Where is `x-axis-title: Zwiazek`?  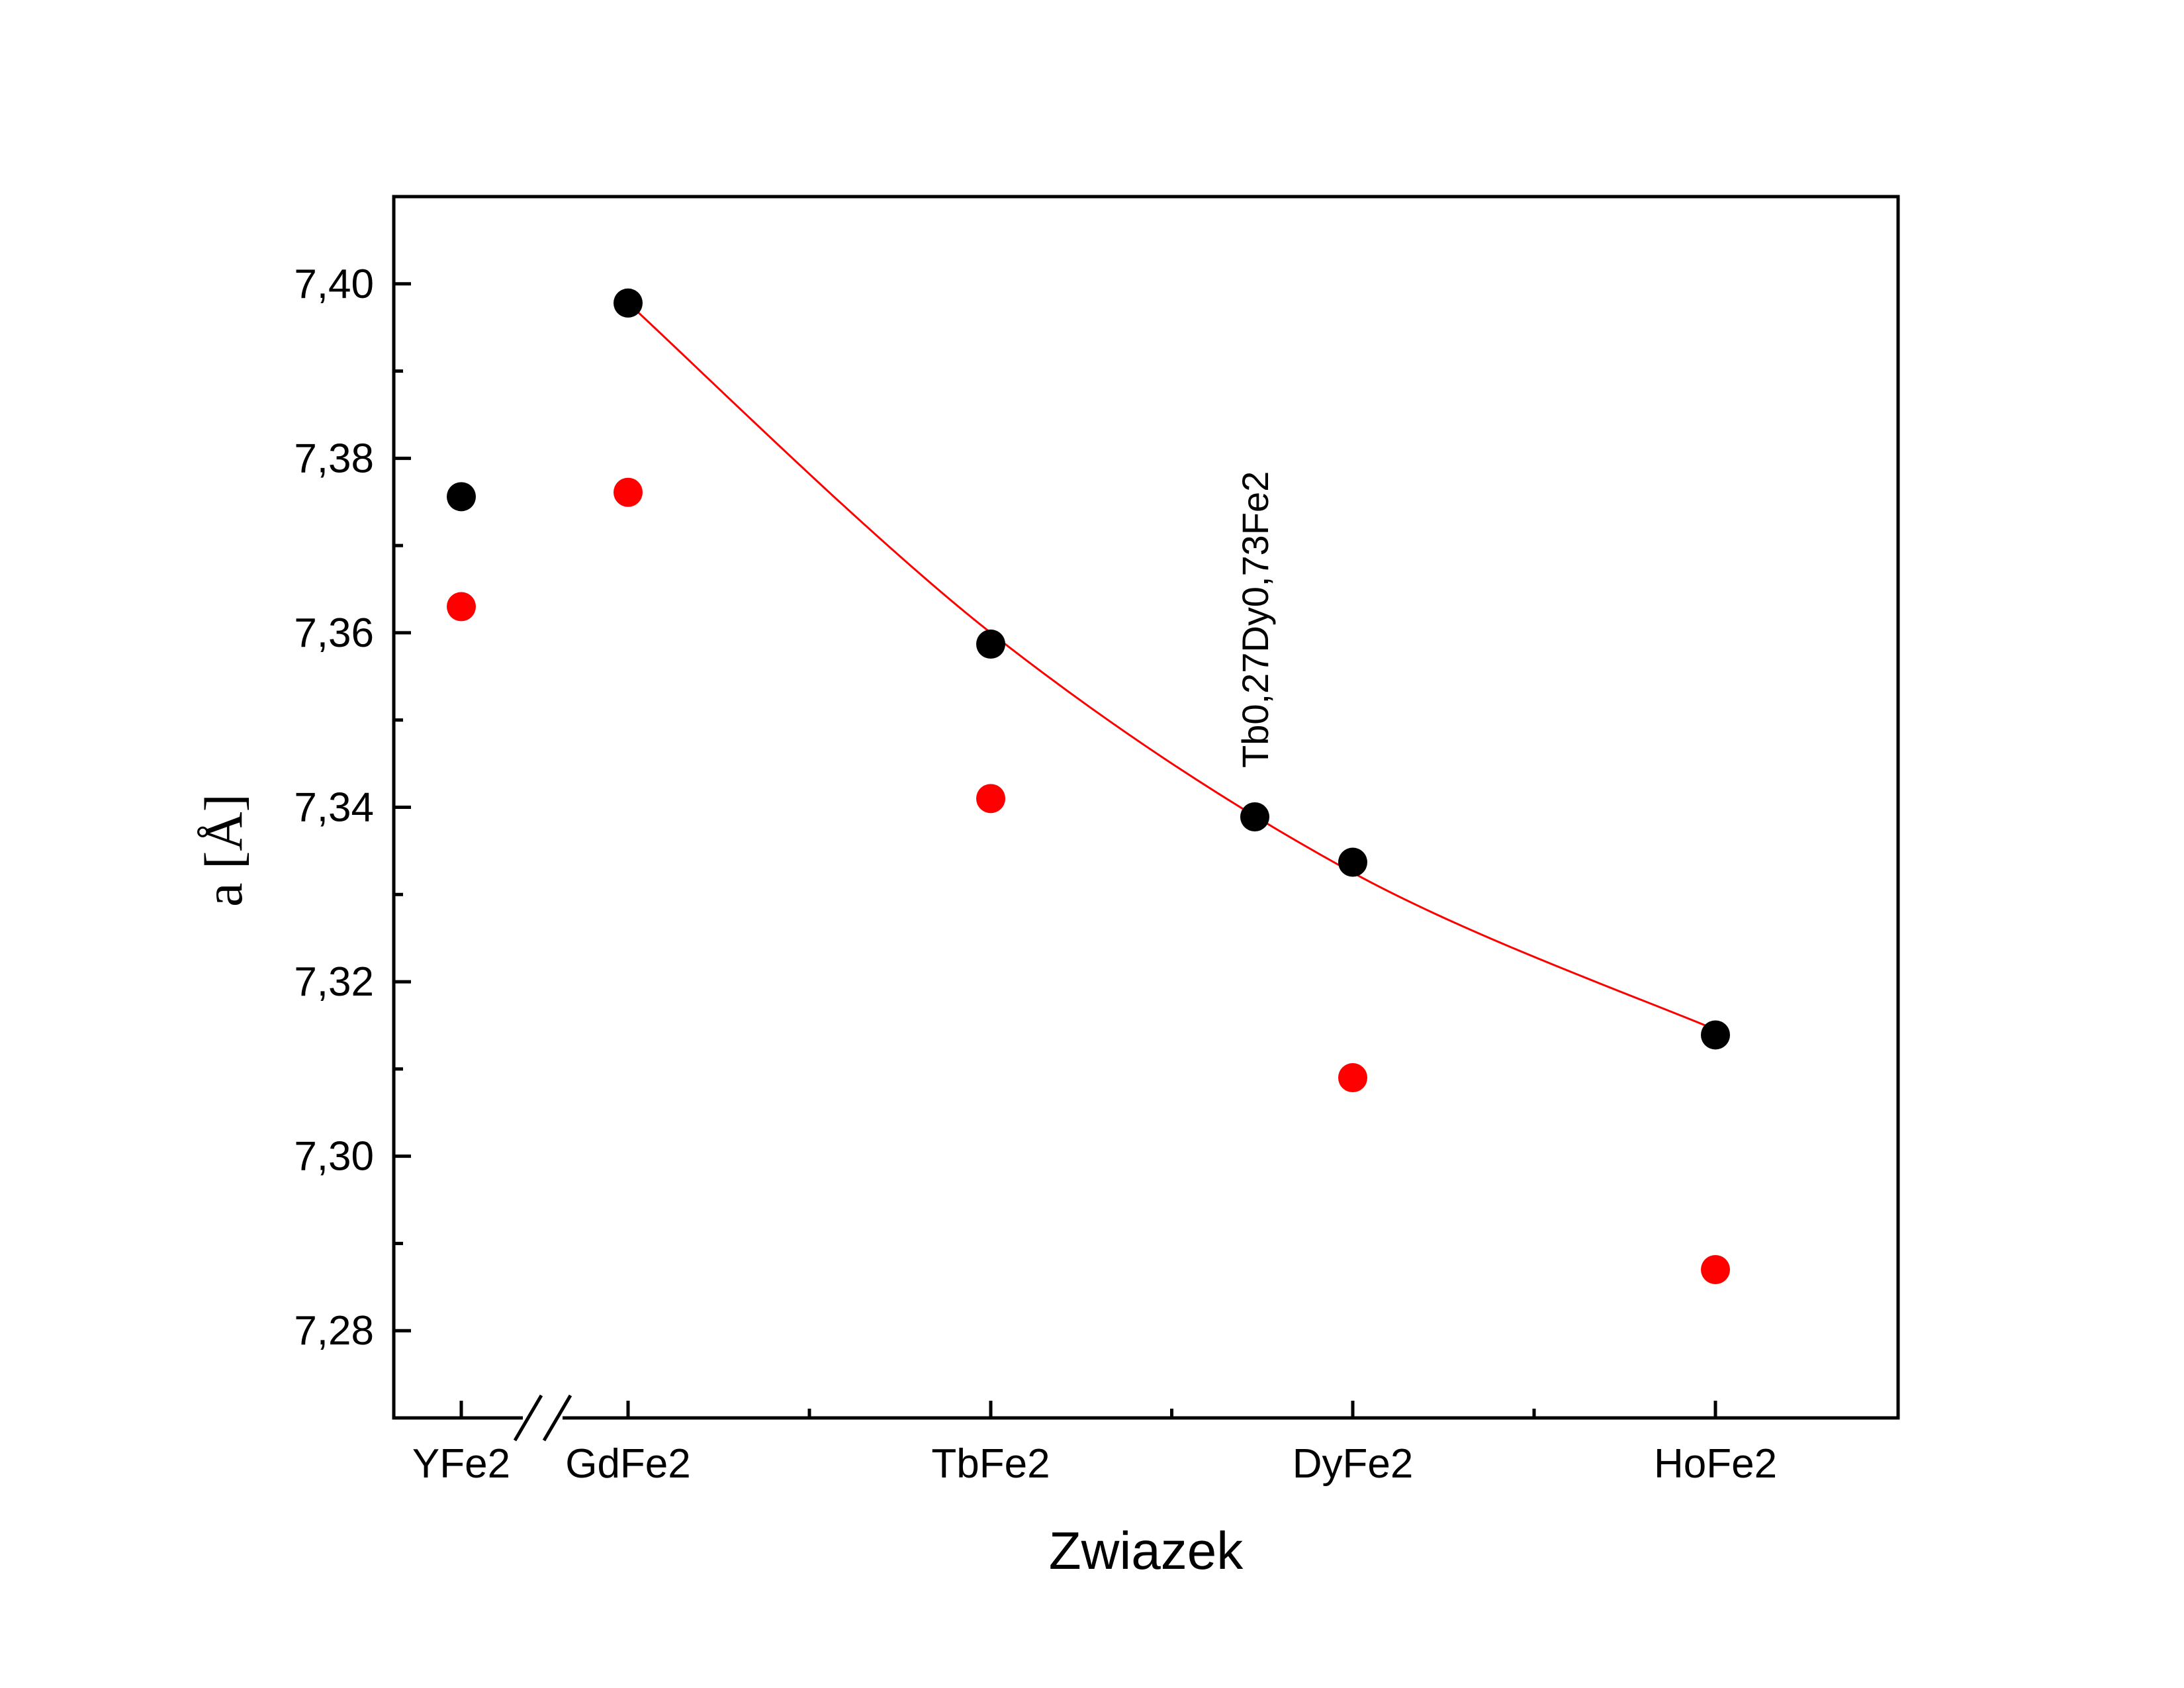
x-axis-title: Zwiazek is located at coordinates (1146, 1550).